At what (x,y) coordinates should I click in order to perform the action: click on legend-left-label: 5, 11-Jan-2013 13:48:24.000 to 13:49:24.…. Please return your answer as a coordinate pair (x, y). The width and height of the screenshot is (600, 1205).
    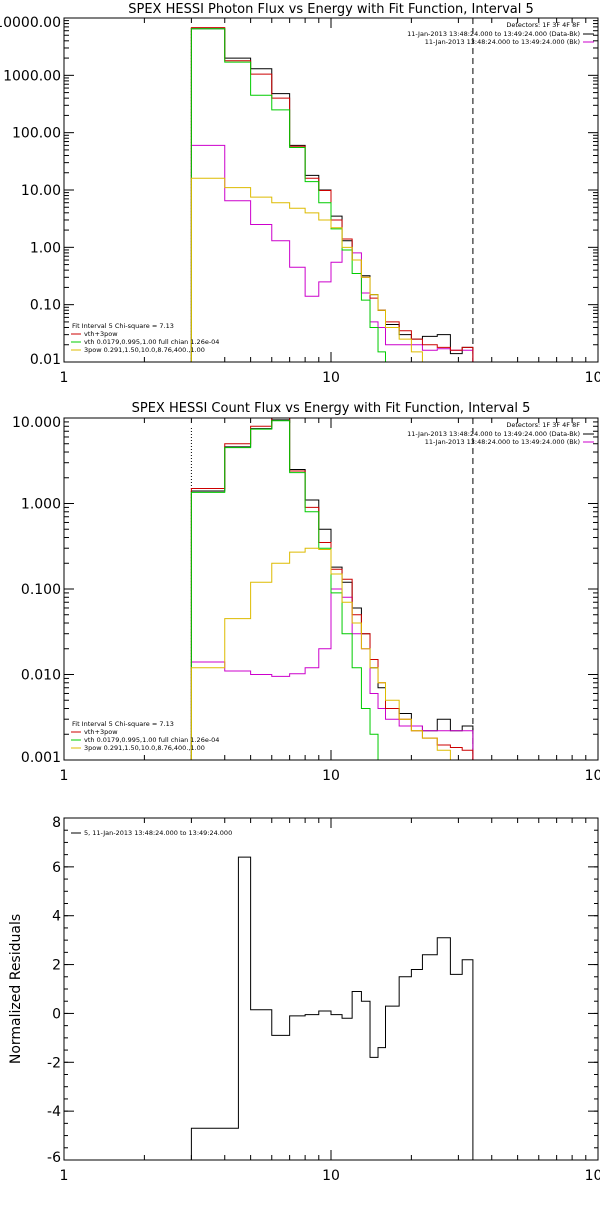
    Looking at the image, I should click on (158, 833).